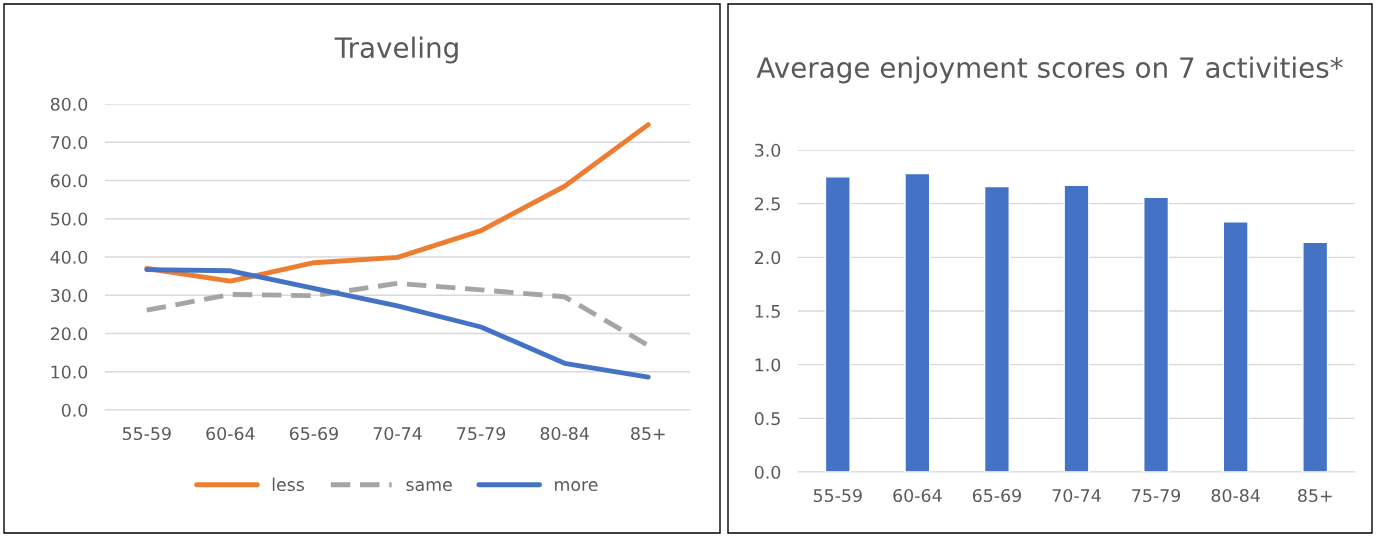 The height and width of the screenshot is (537, 1376). I want to click on y-tick-label: 80.0, so click(69, 104).